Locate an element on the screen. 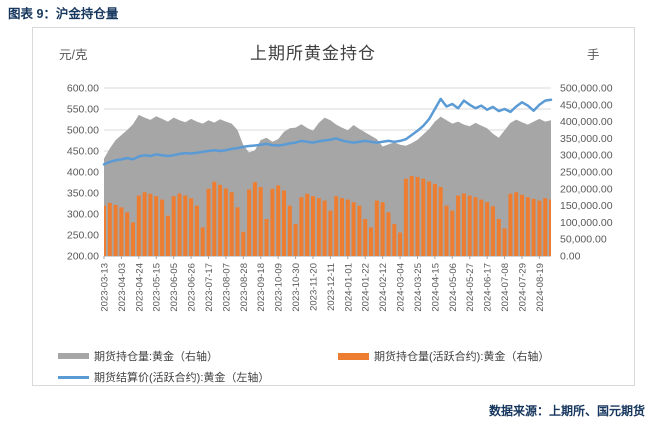 The image size is (648, 425). x-axis-tick-label: 2023-04-24 is located at coordinates (139, 287).